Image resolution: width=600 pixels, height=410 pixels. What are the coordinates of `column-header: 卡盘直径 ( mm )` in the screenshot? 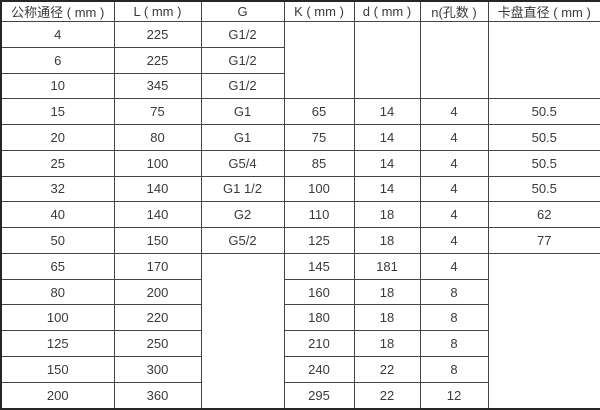 It's located at (543, 11).